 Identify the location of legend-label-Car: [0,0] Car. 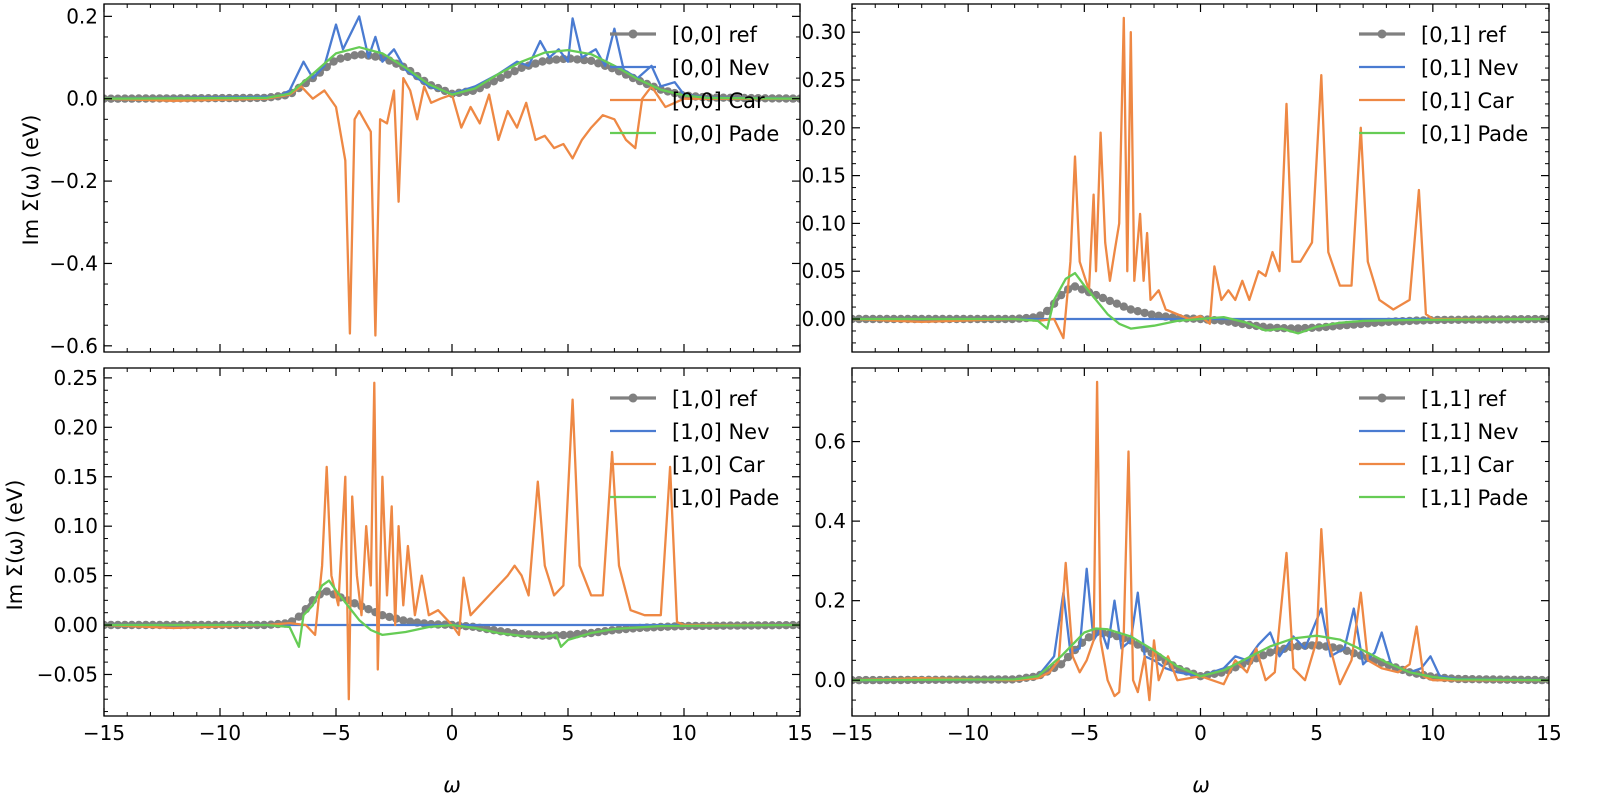
(718, 101).